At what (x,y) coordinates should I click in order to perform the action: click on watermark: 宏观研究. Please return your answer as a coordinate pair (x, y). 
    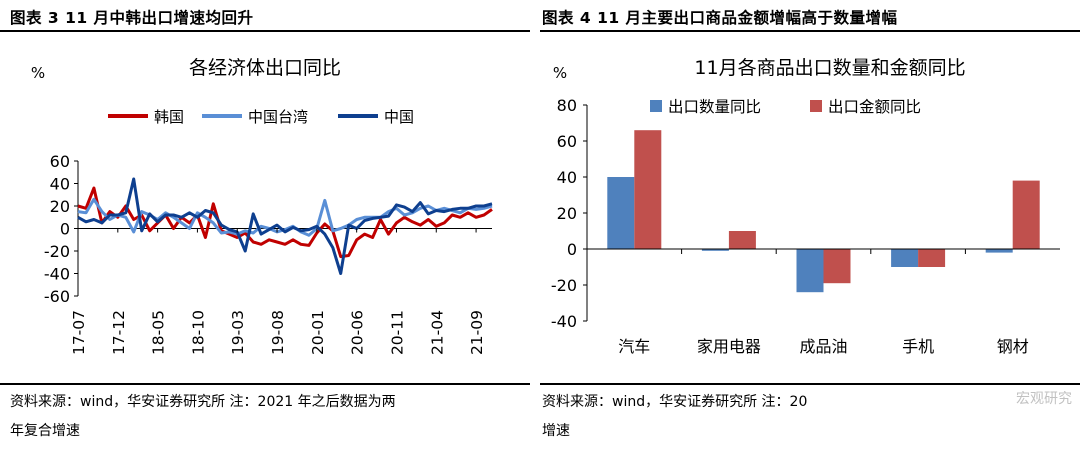
    Looking at the image, I should click on (1044, 399).